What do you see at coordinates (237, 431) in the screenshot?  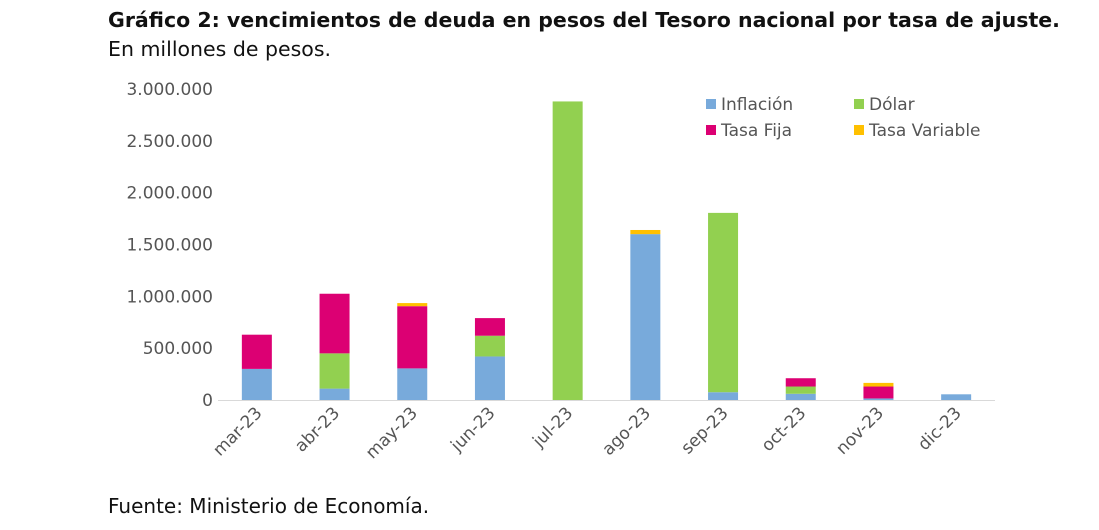 I see `x-tick-label: mar-23` at bounding box center [237, 431].